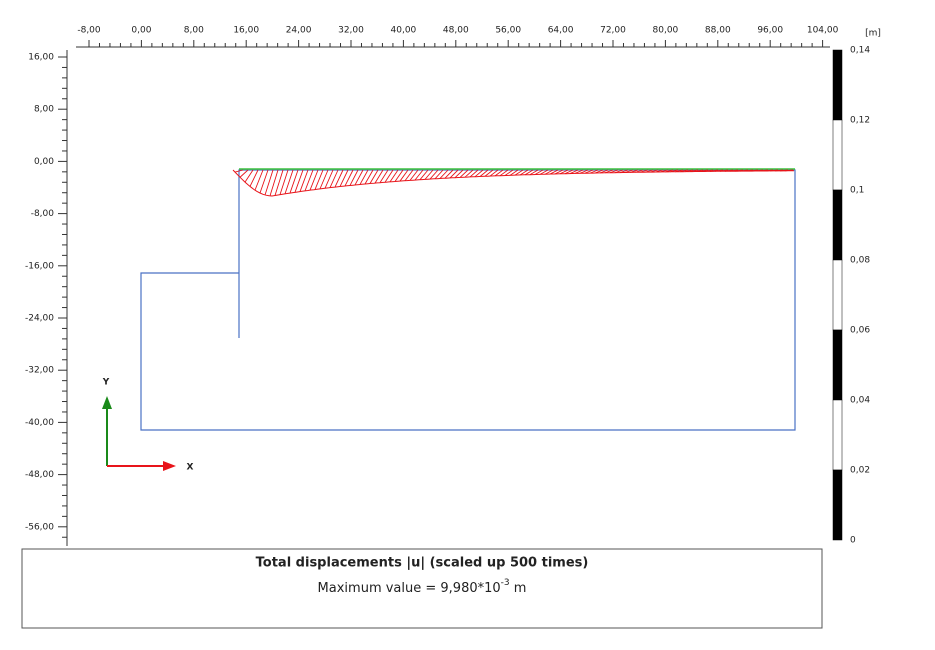  I want to click on top-tick-label: 88,00, so click(718, 31).